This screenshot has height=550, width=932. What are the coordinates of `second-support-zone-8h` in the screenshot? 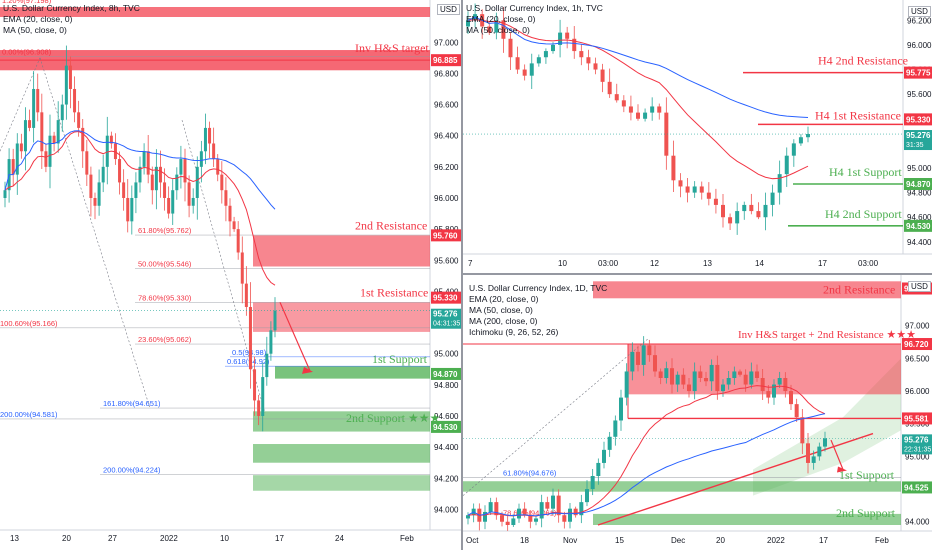 It's located at (341, 421).